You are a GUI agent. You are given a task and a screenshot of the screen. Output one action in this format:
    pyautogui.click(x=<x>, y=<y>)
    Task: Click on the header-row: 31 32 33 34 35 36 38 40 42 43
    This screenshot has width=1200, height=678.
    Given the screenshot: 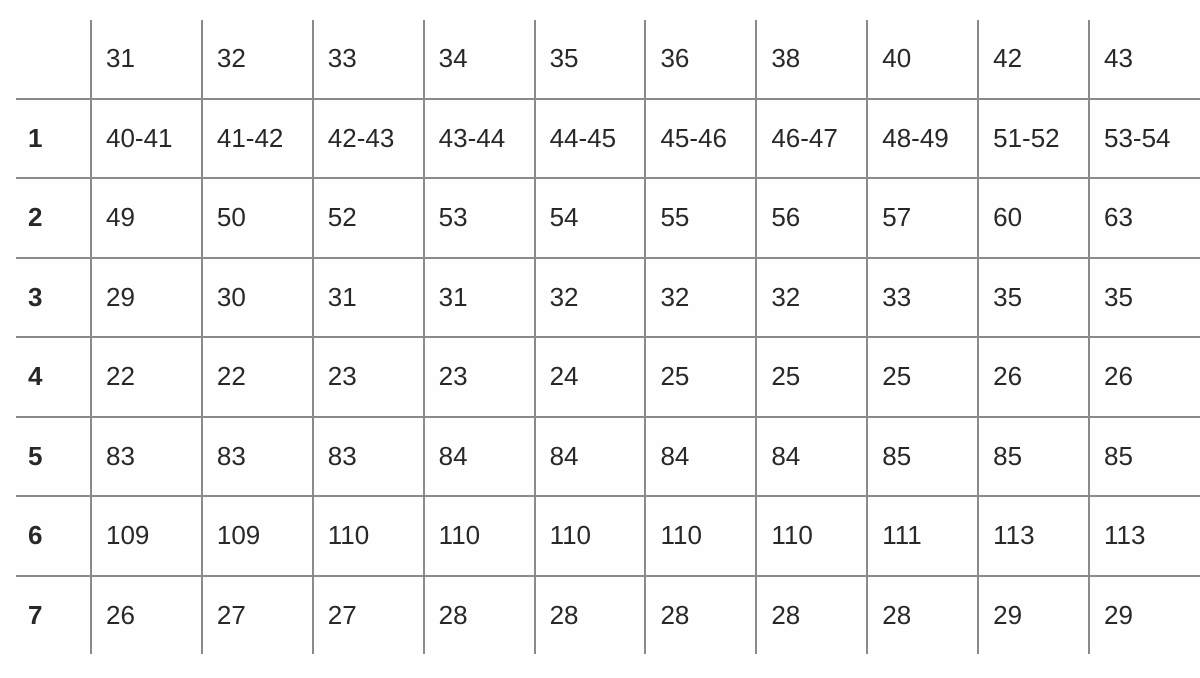 What is the action you would take?
    pyautogui.click(x=608, y=59)
    